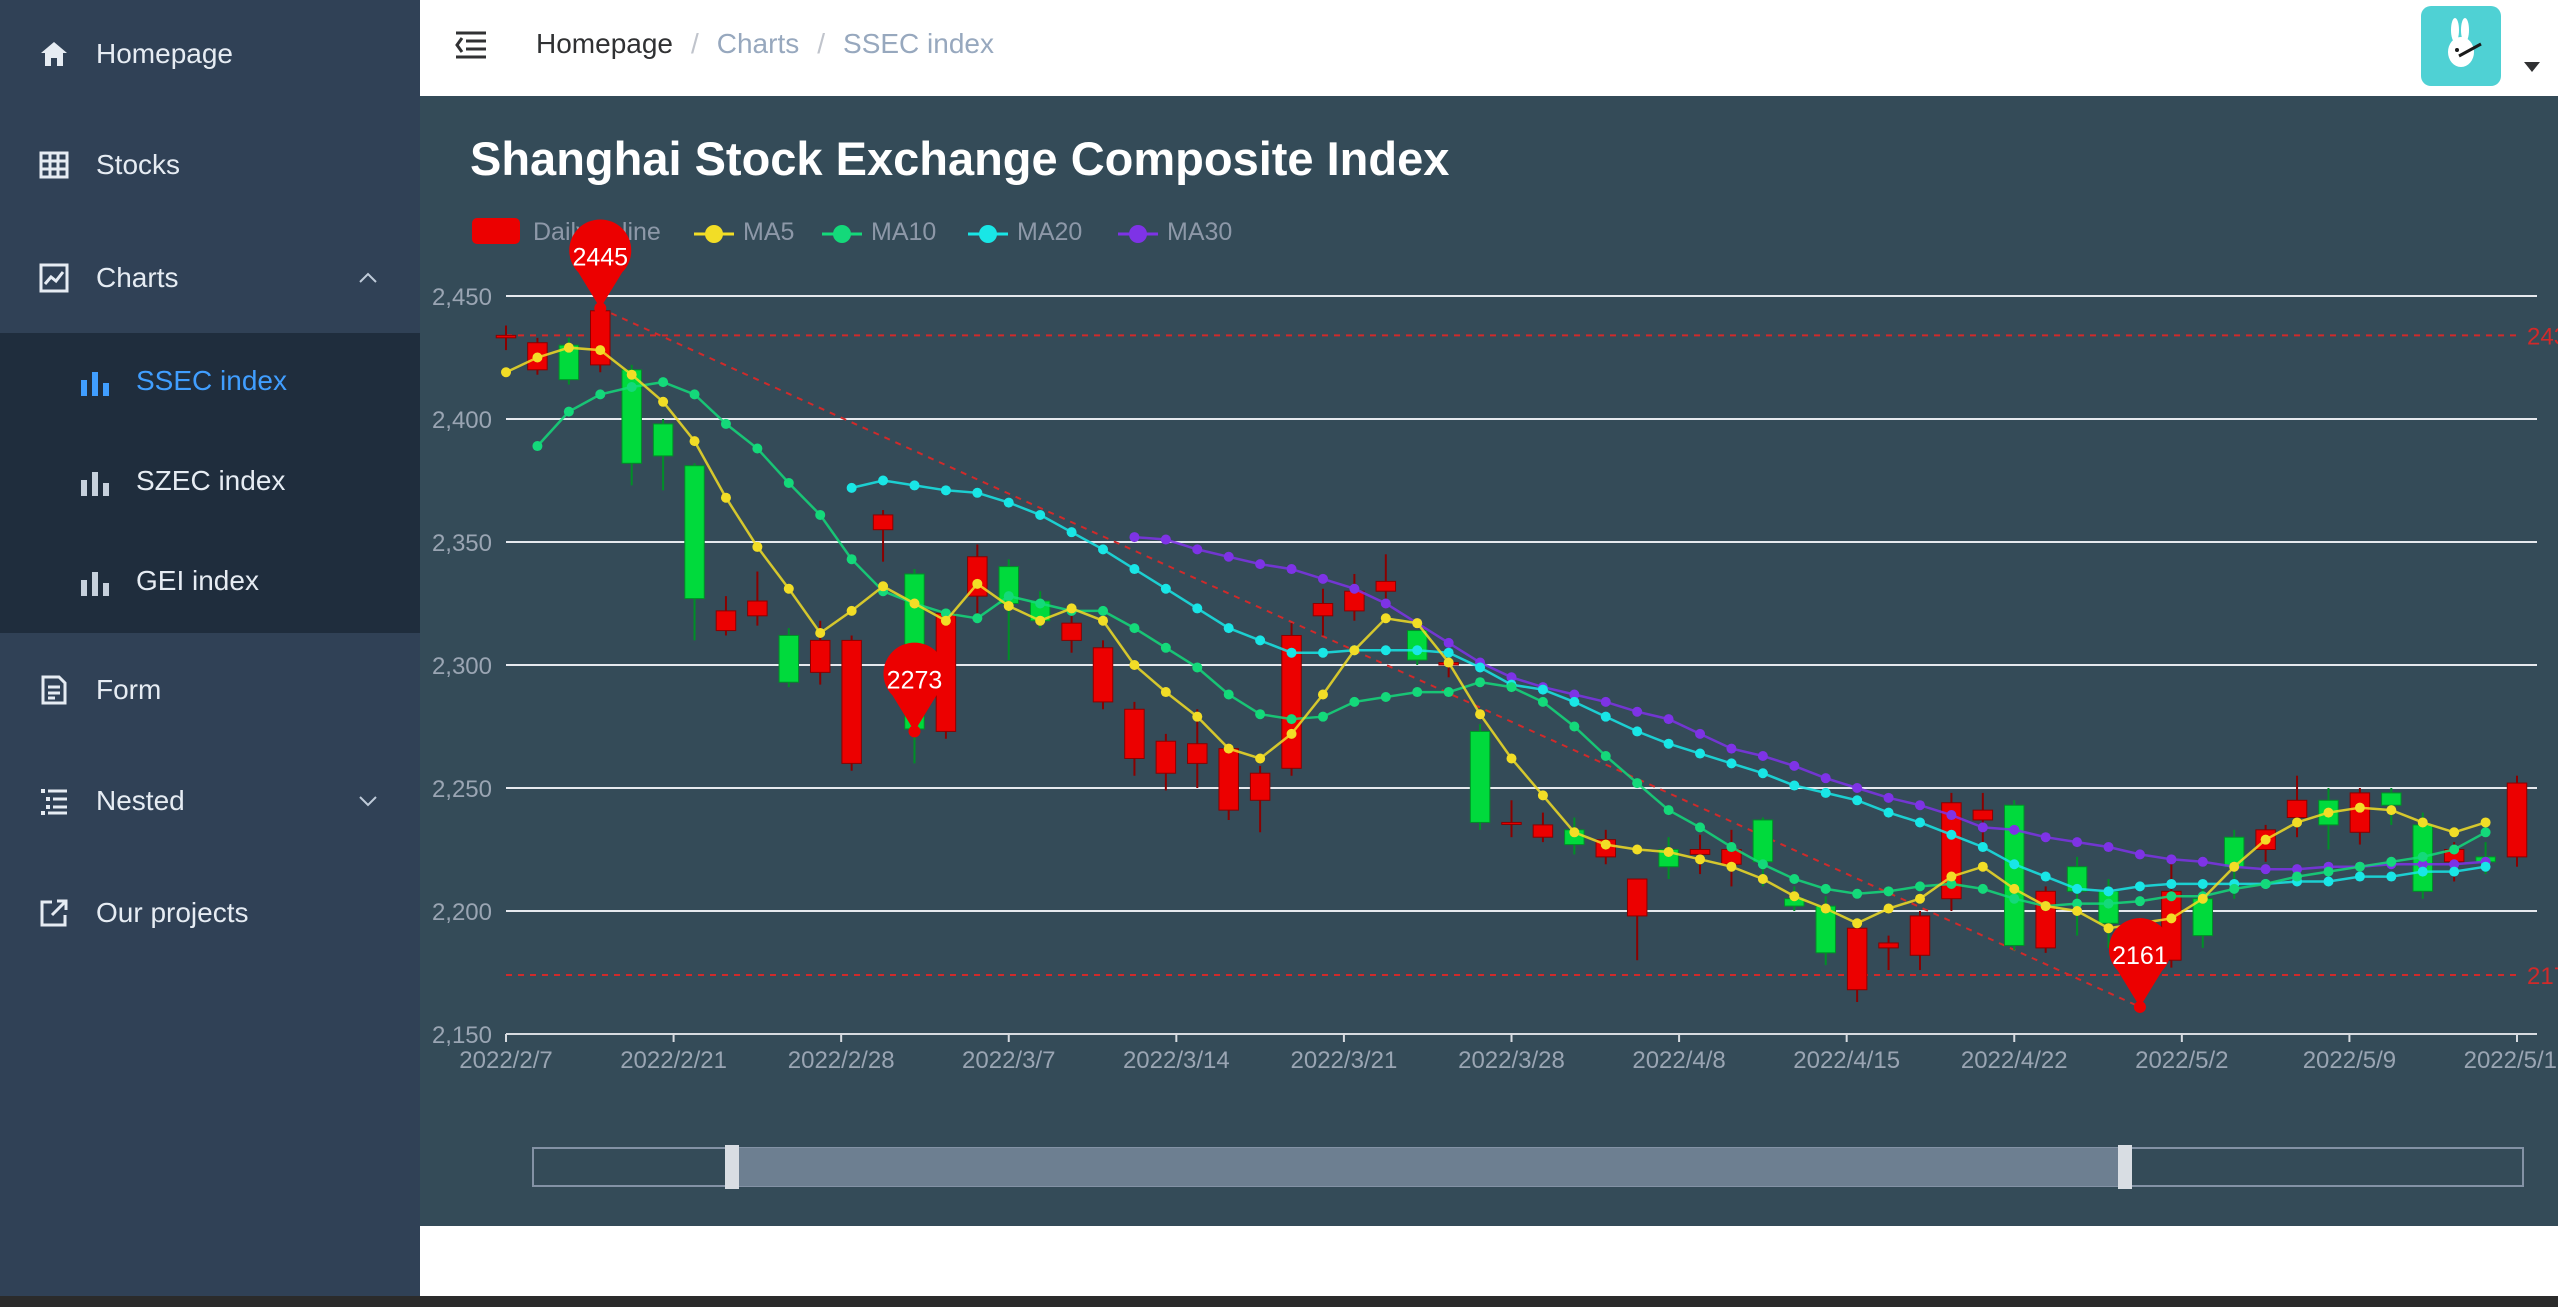 This screenshot has width=2558, height=1307. I want to click on legend-label: MA20, so click(1049, 232).